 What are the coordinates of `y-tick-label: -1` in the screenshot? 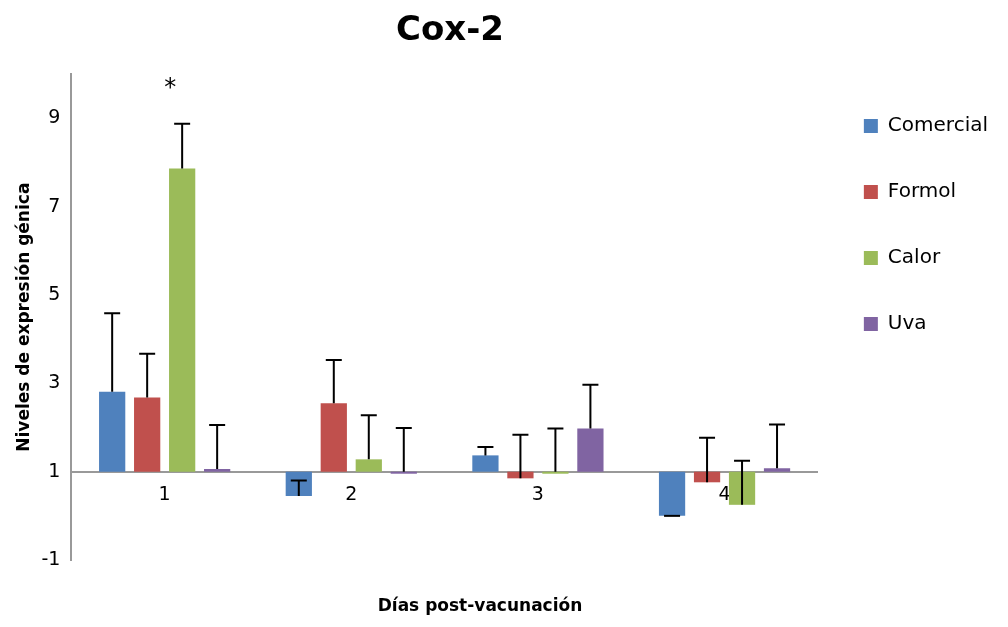 It's located at (51, 557).